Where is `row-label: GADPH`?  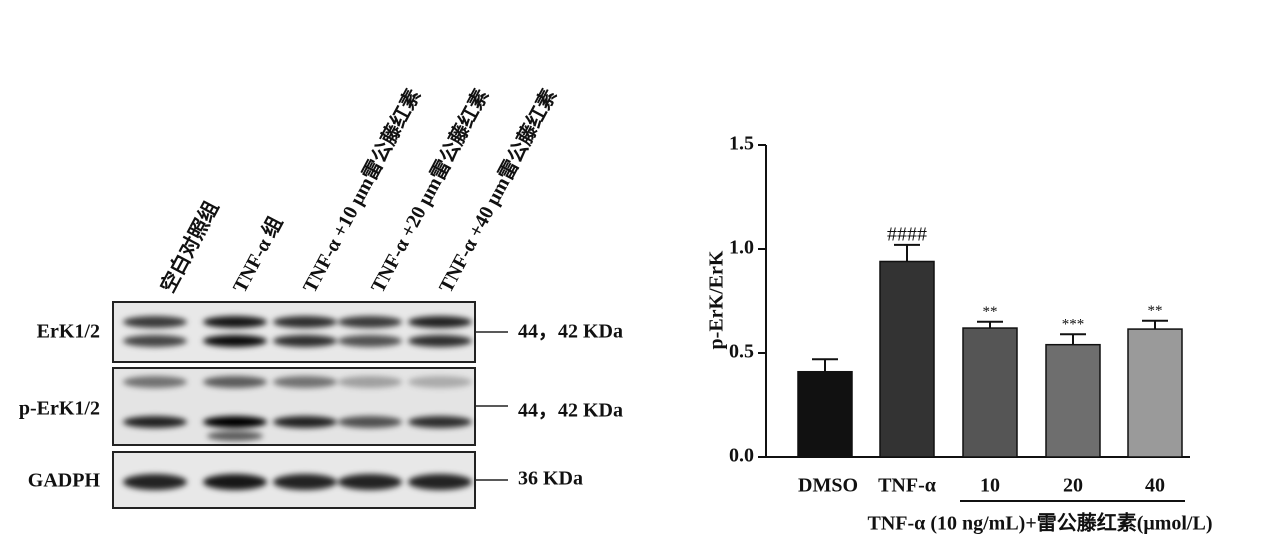 row-label: GADPH is located at coordinates (64, 481).